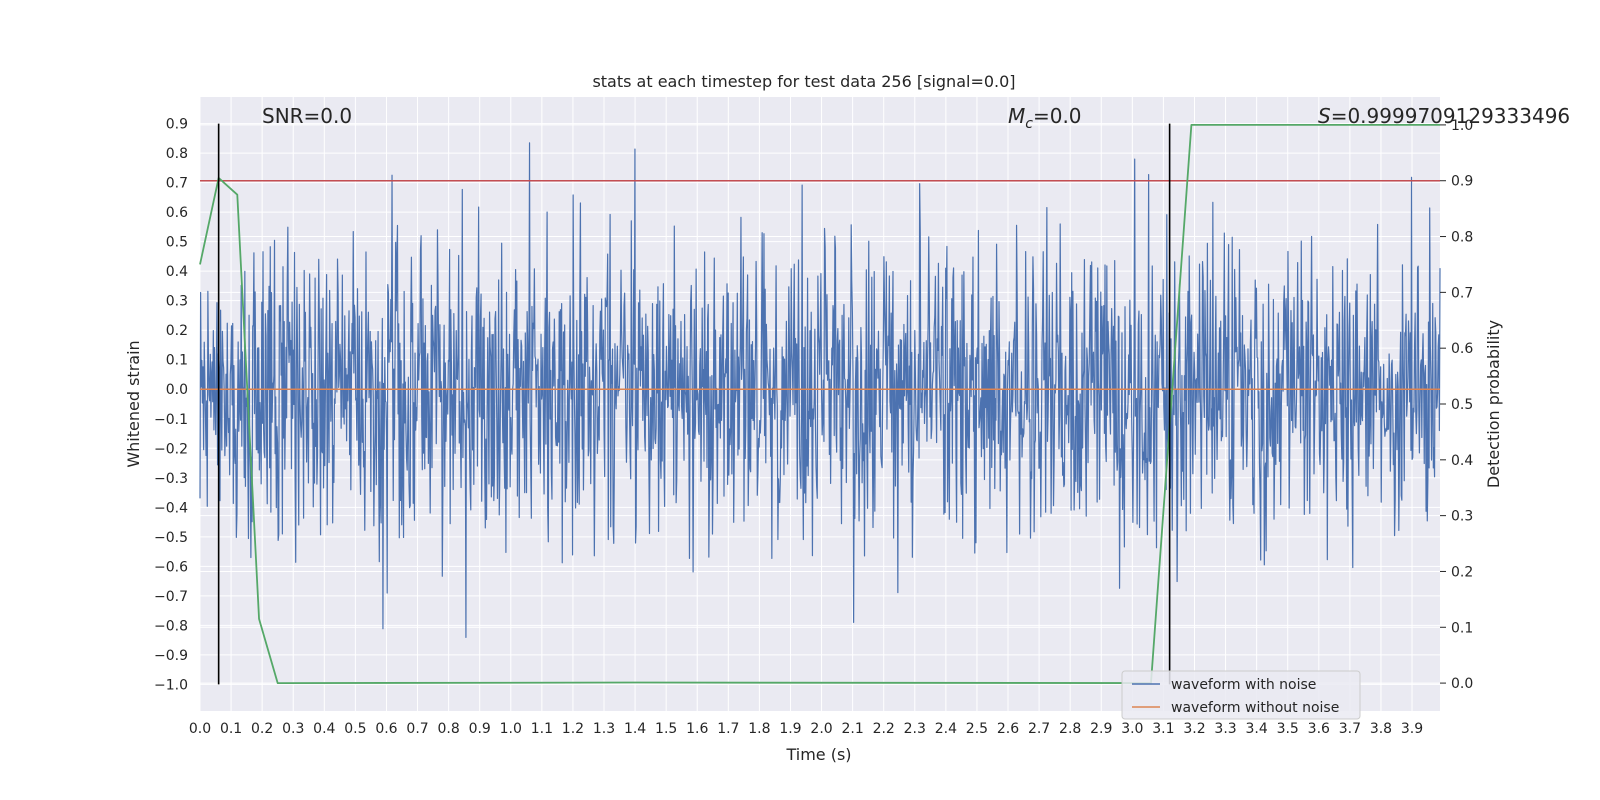 The image size is (1600, 800). Describe the element at coordinates (1462, 349) in the screenshot. I see `y-right-tick-label: 0.6` at that location.